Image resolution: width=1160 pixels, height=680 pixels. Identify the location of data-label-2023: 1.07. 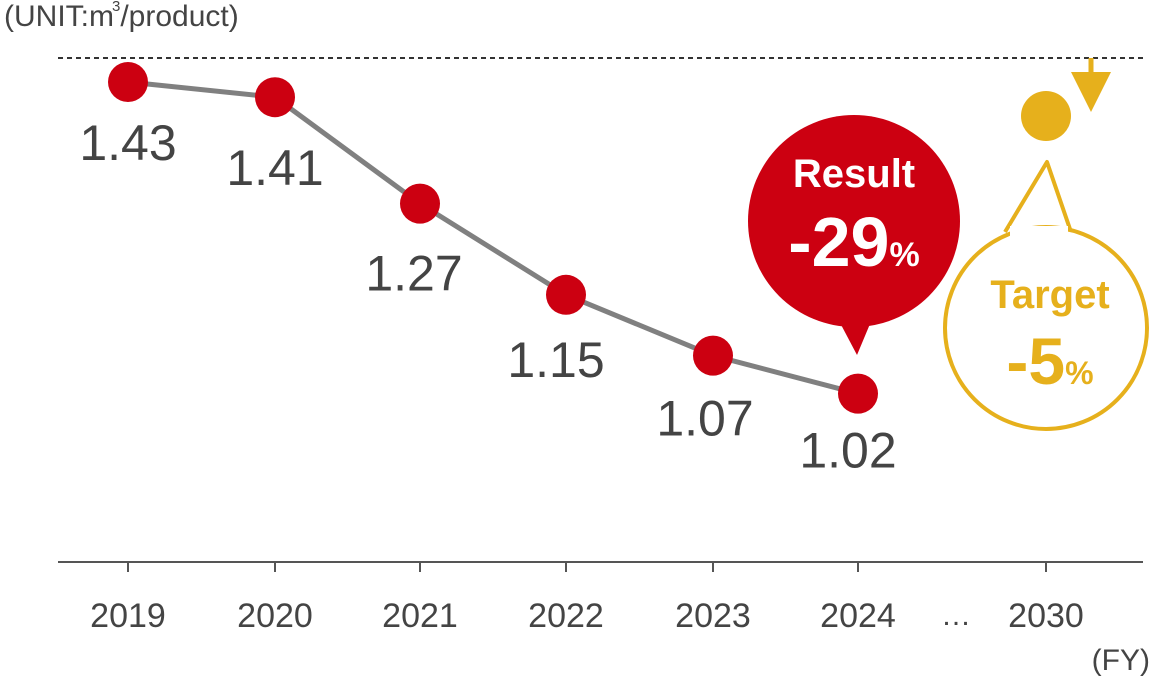
(704, 419).